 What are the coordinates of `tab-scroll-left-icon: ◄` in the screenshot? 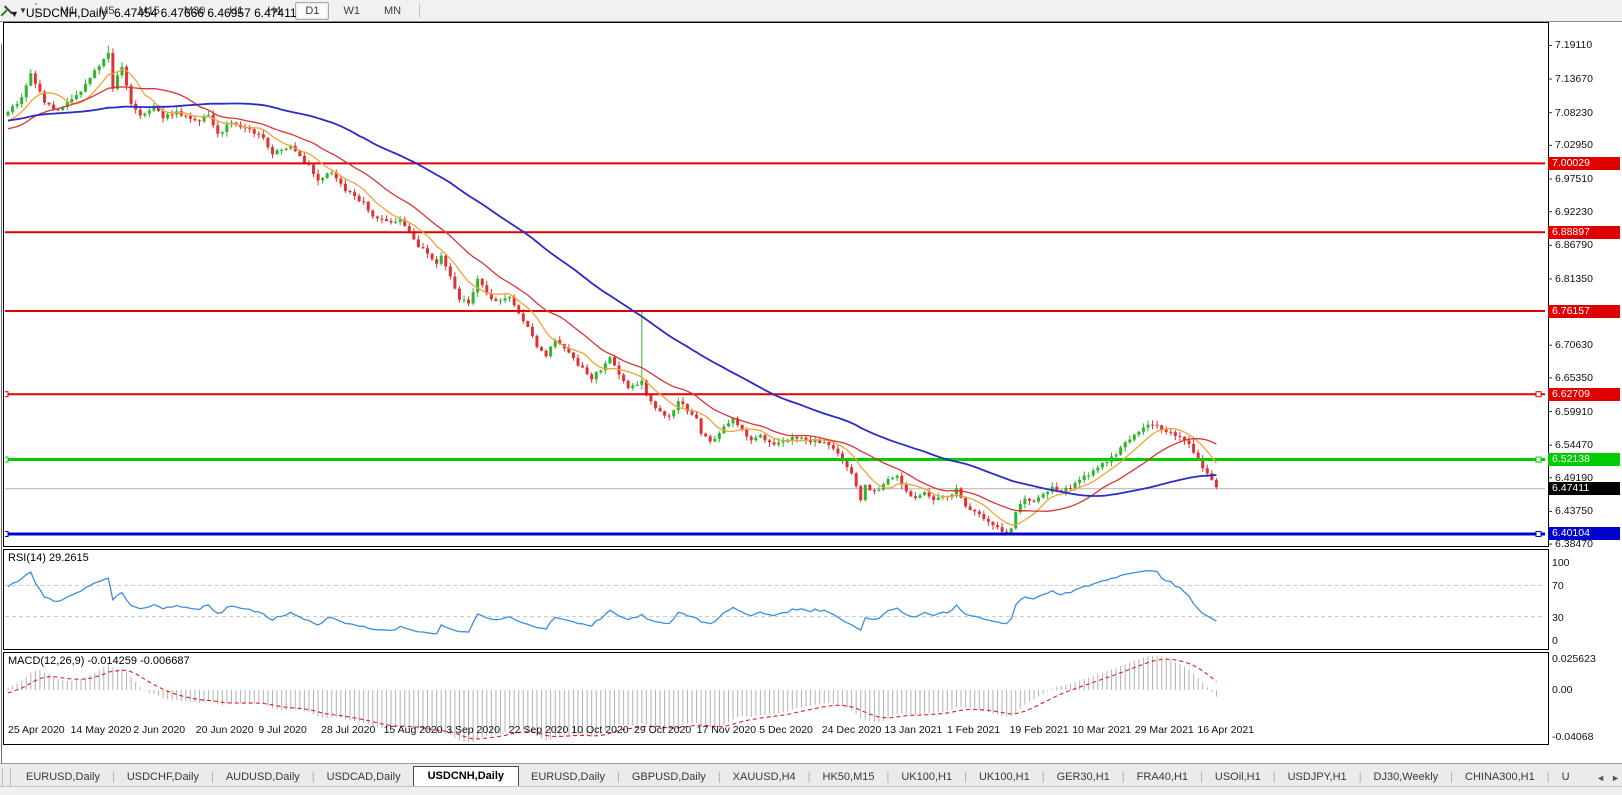 It's located at (1601, 778).